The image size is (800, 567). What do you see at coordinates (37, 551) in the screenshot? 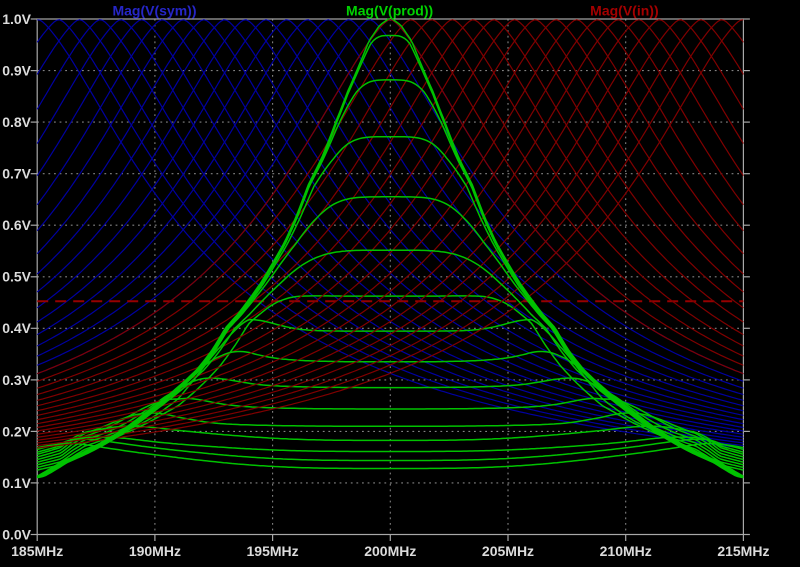
I see `svg-text: 185MHz` at bounding box center [37, 551].